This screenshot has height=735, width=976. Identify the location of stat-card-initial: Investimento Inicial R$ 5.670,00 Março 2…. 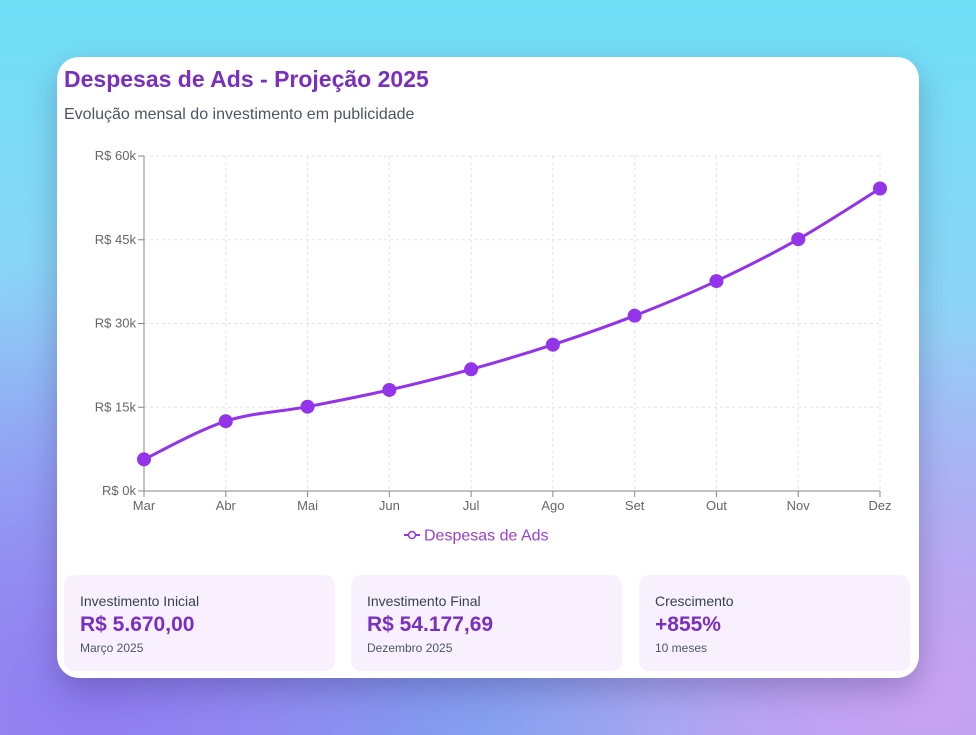
(199, 623).